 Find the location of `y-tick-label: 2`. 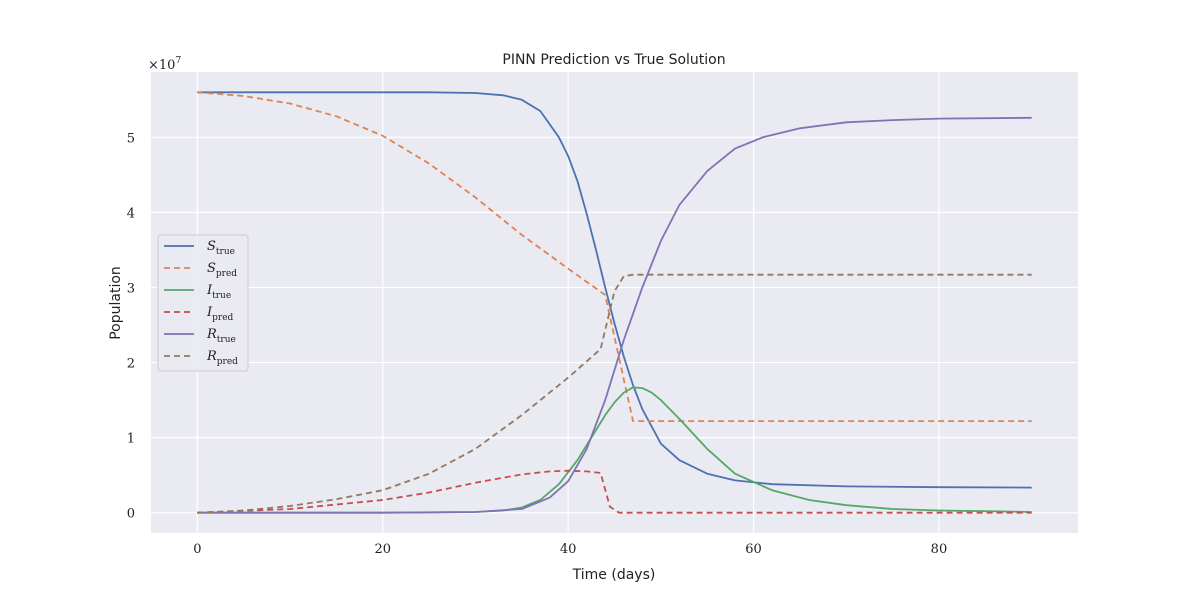

y-tick-label: 2 is located at coordinates (131, 364).